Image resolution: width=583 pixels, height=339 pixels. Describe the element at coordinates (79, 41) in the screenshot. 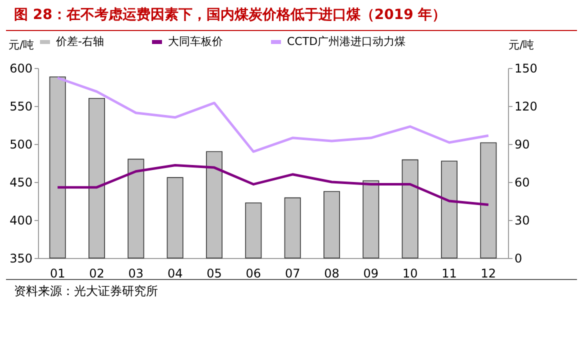

I see `legend-label: 价差-右轴` at that location.